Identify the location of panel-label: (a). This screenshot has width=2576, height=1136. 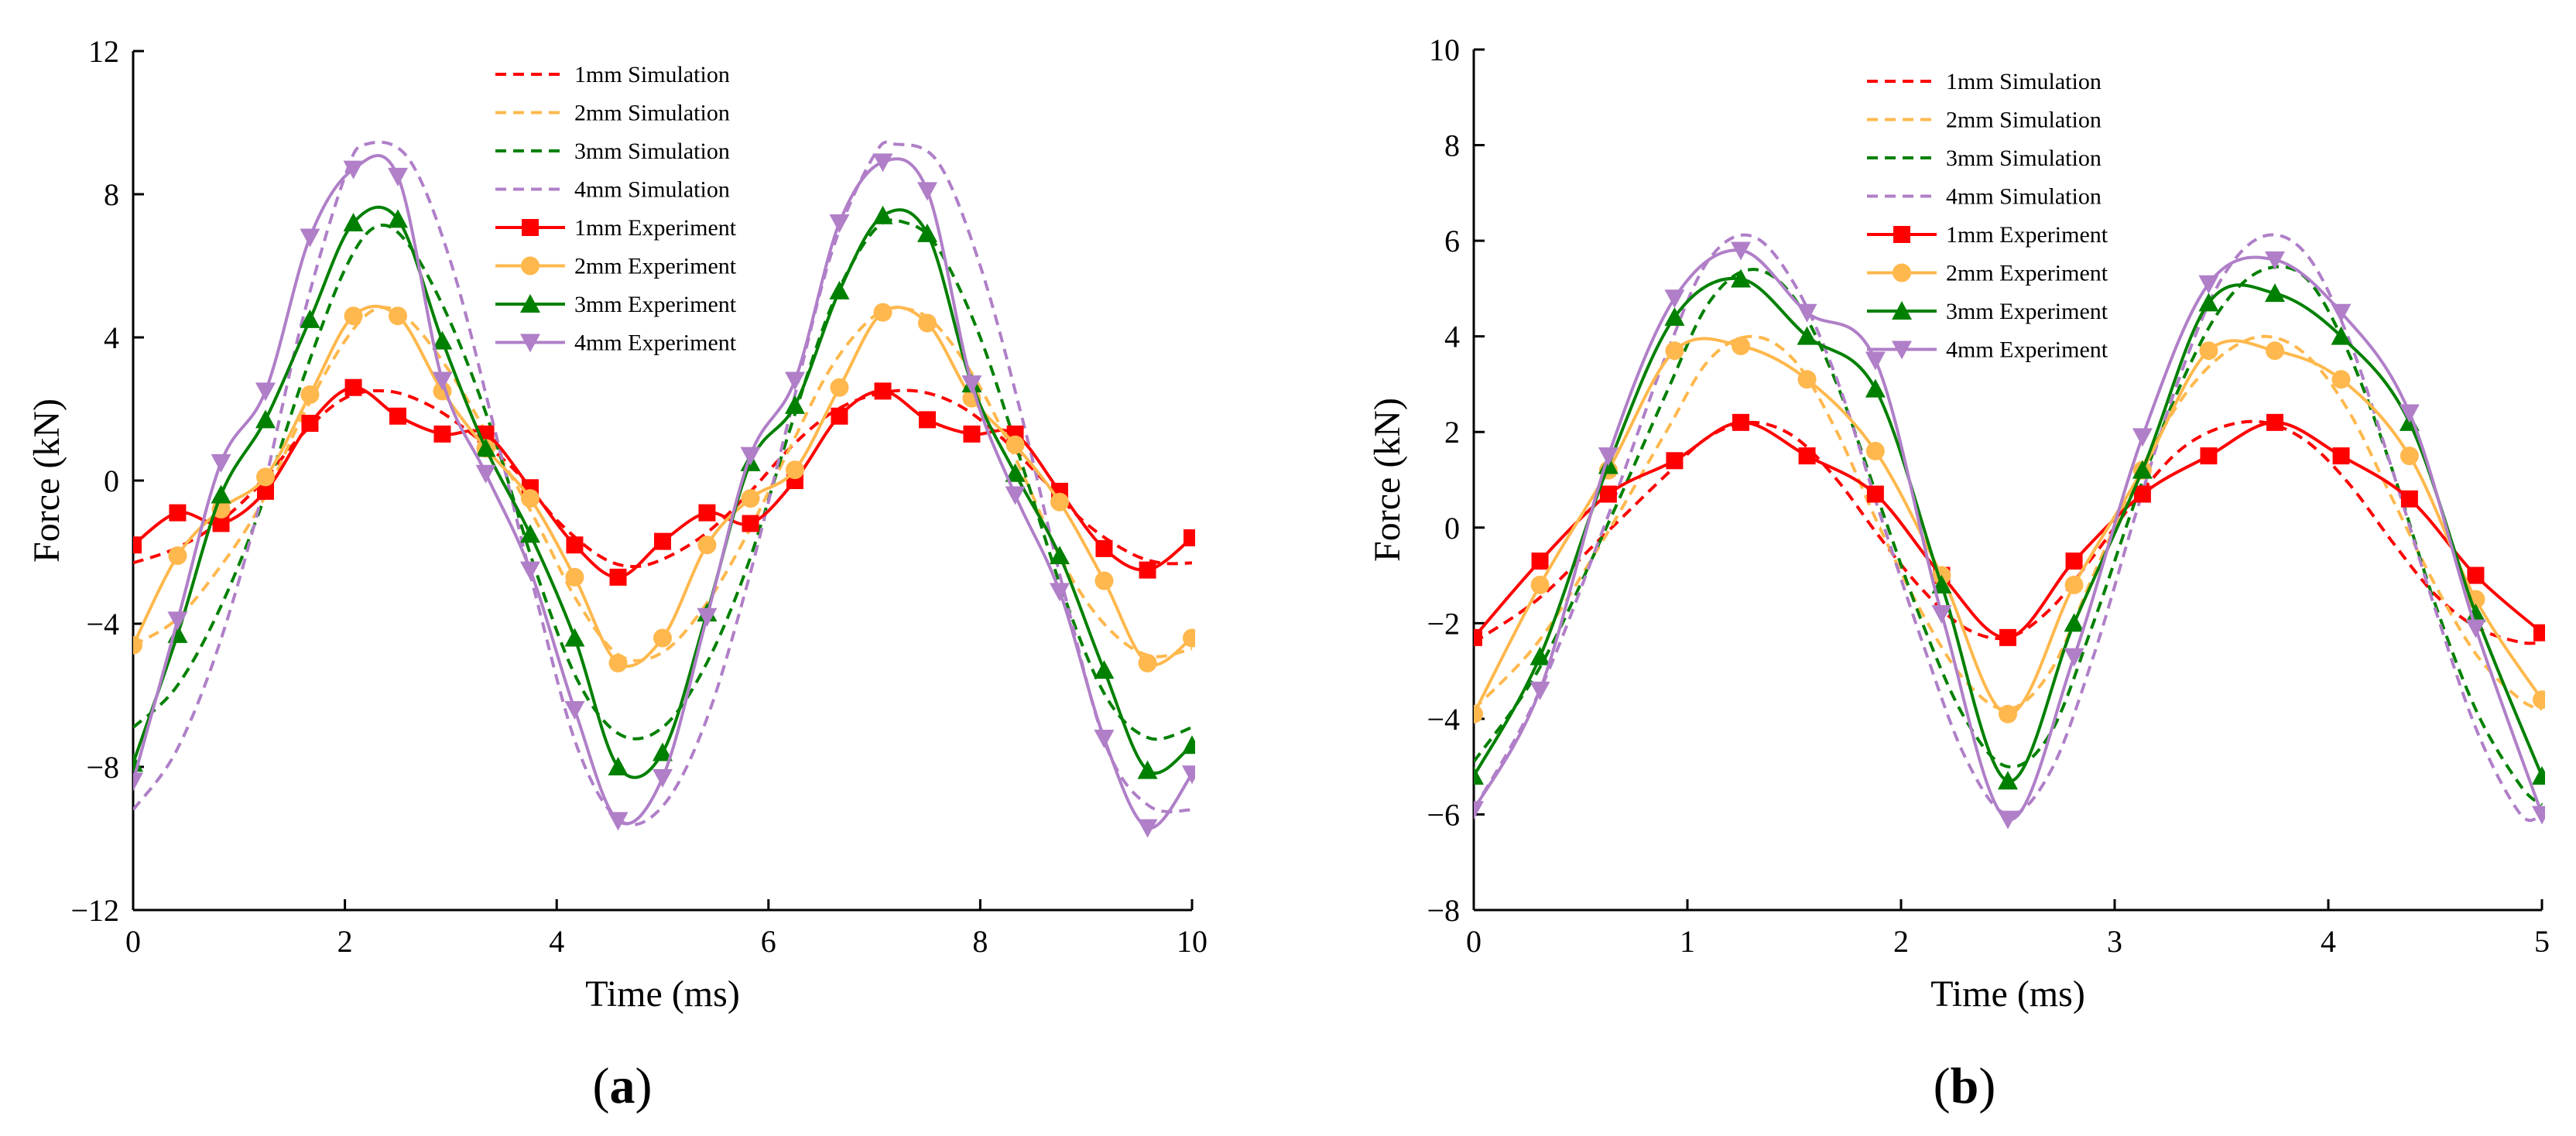
(623, 1086).